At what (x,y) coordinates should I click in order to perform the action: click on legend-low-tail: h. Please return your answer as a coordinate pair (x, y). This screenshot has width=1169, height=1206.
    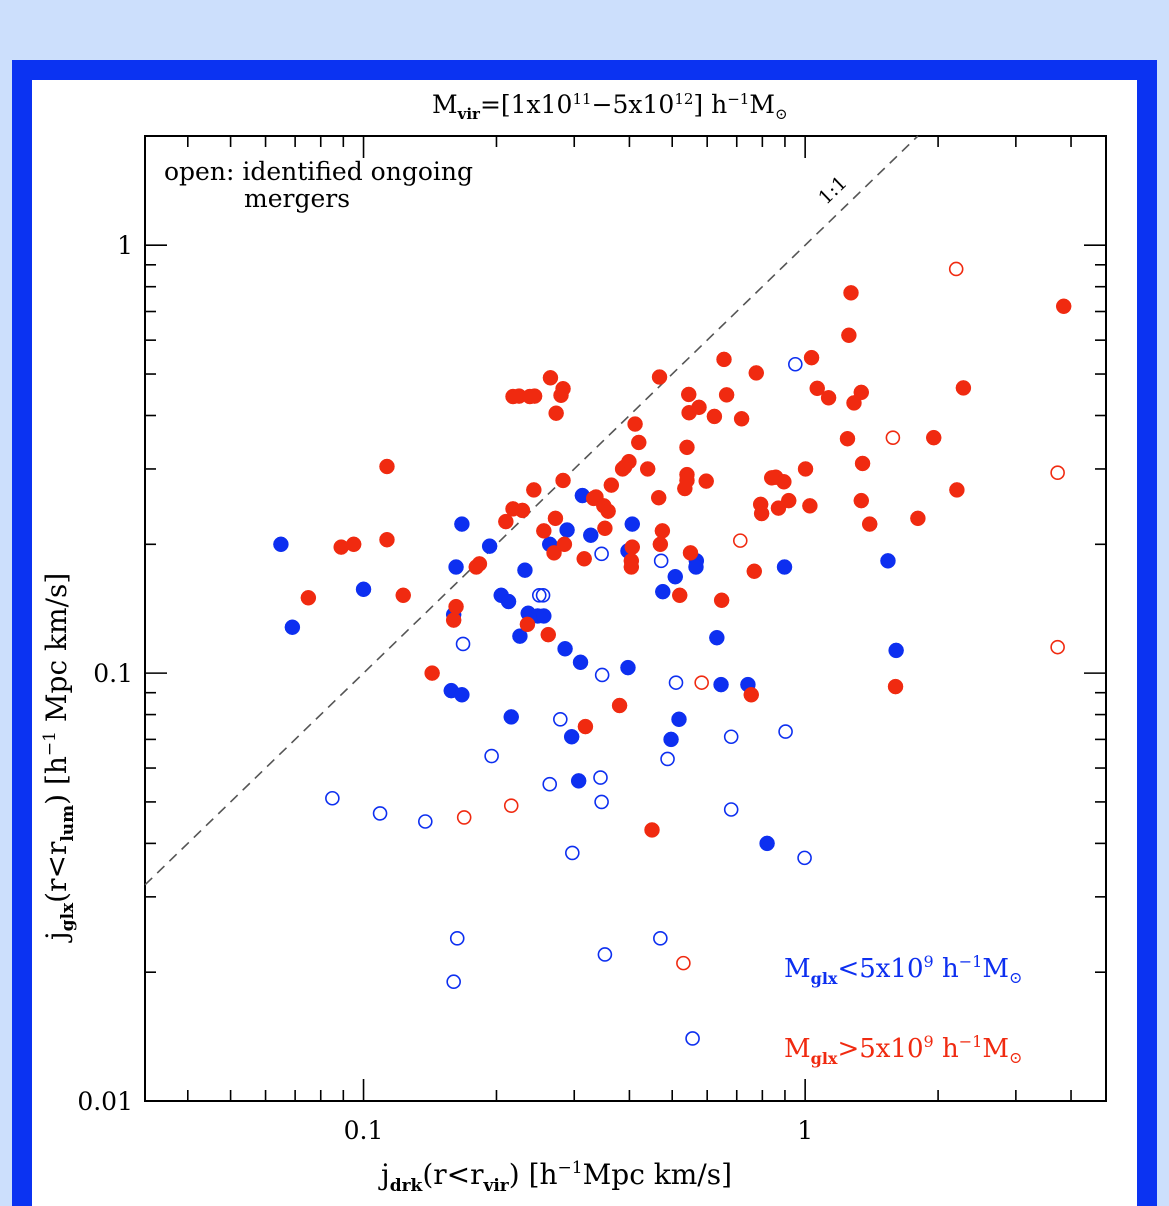
    Looking at the image, I should click on (946, 969).